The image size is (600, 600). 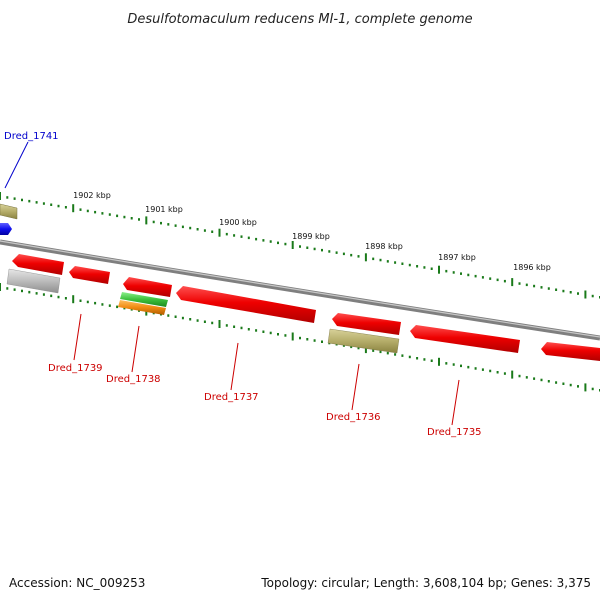 I want to click on label-dred-1738: Dred_1738, so click(x=133, y=379).